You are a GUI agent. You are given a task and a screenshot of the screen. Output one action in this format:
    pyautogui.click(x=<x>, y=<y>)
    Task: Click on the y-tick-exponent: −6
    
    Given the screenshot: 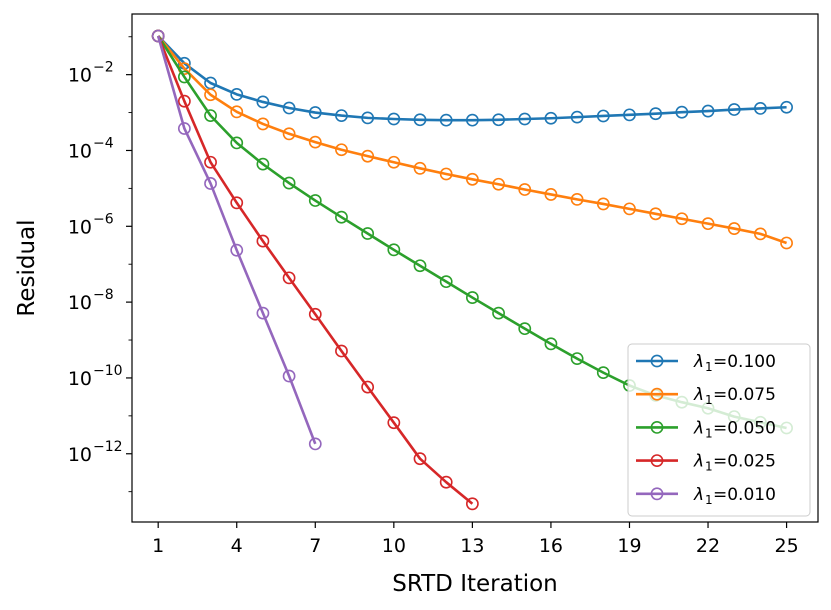 What is the action you would take?
    pyautogui.click(x=103, y=219)
    